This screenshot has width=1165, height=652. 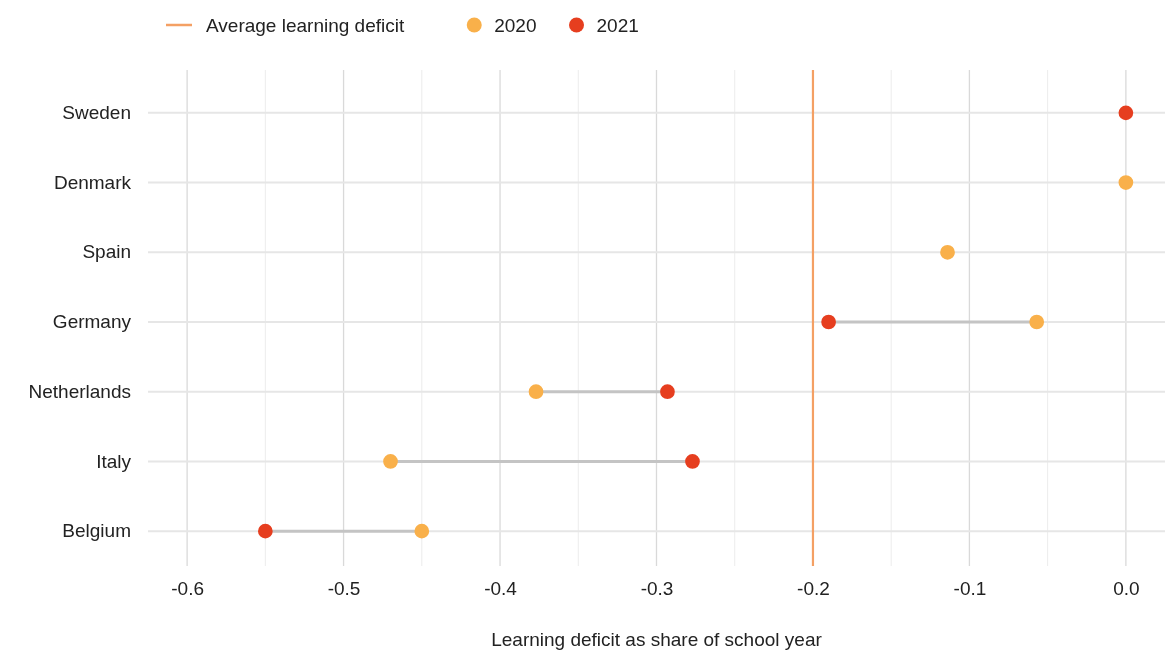 What do you see at coordinates (79, 391) in the screenshot?
I see `y-tick-label: Netherlands` at bounding box center [79, 391].